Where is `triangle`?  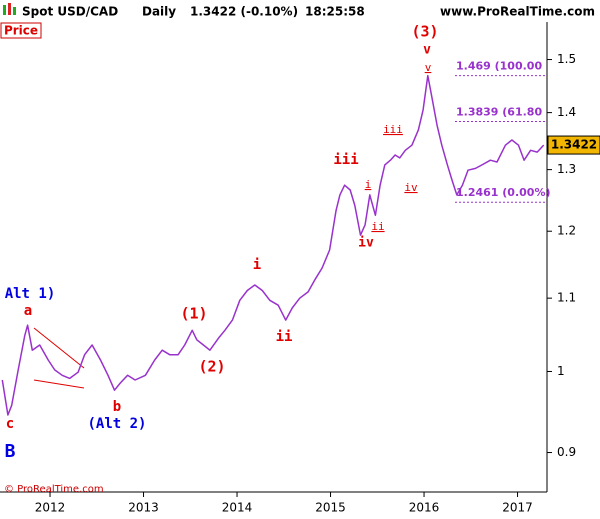
triangle is located at coordinates (59, 358).